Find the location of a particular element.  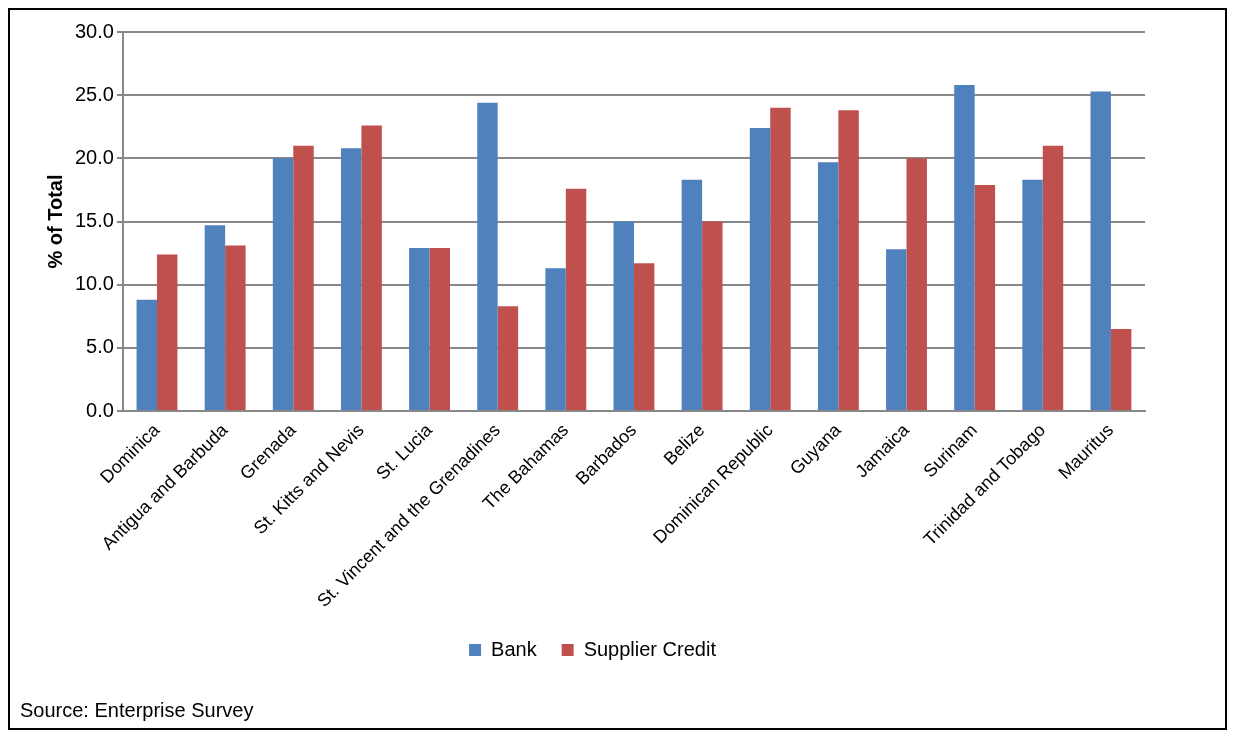

y-tick-label: 15.0 is located at coordinates (94, 220).